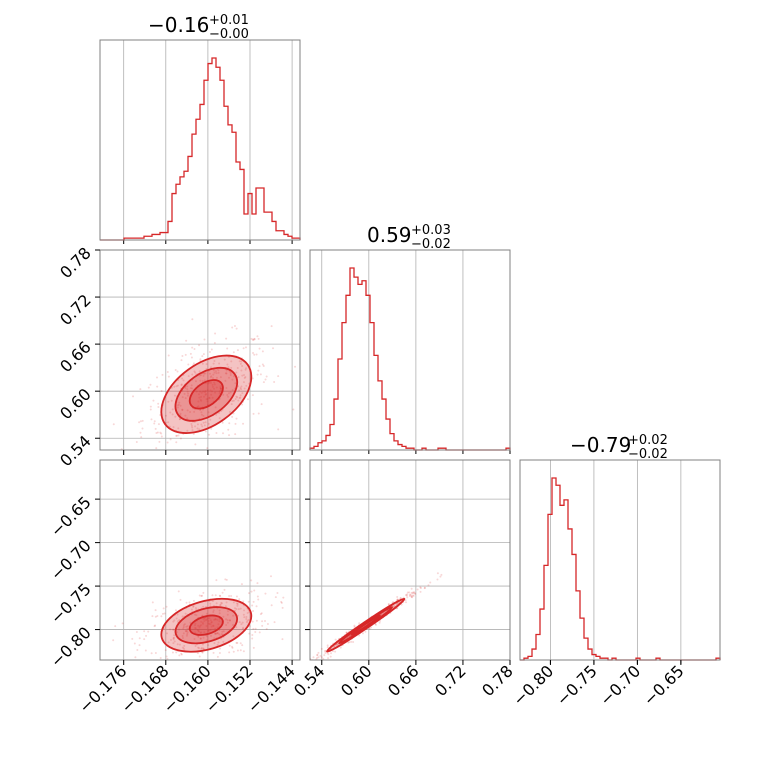 The width and height of the screenshot is (760, 760). What do you see at coordinates (75, 451) in the screenshot?
I see `y-axis-2-tick-label-1: 0.54` at bounding box center [75, 451].